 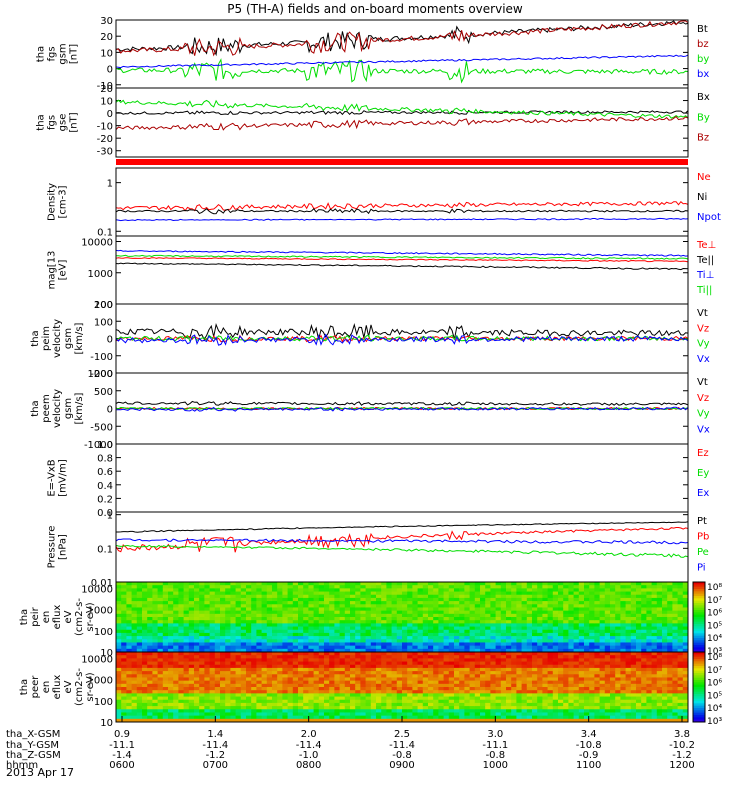 I want to click on y-axis-label: thafgsgse[nT], so click(x=58, y=122).